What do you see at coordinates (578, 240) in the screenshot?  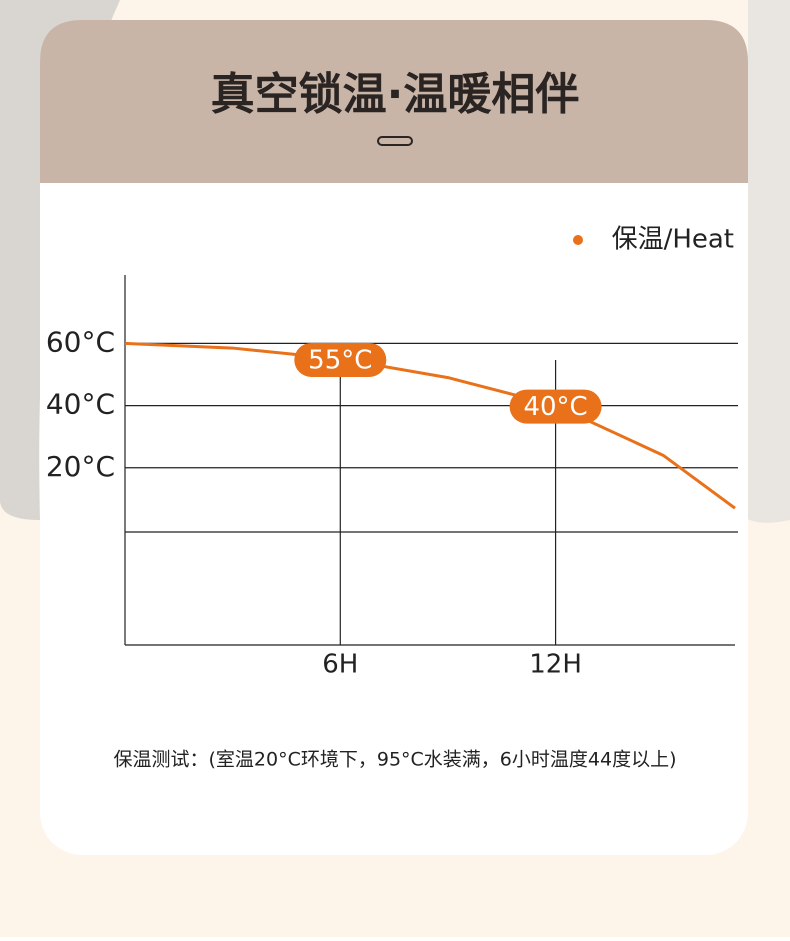 I see `legend-marker` at bounding box center [578, 240].